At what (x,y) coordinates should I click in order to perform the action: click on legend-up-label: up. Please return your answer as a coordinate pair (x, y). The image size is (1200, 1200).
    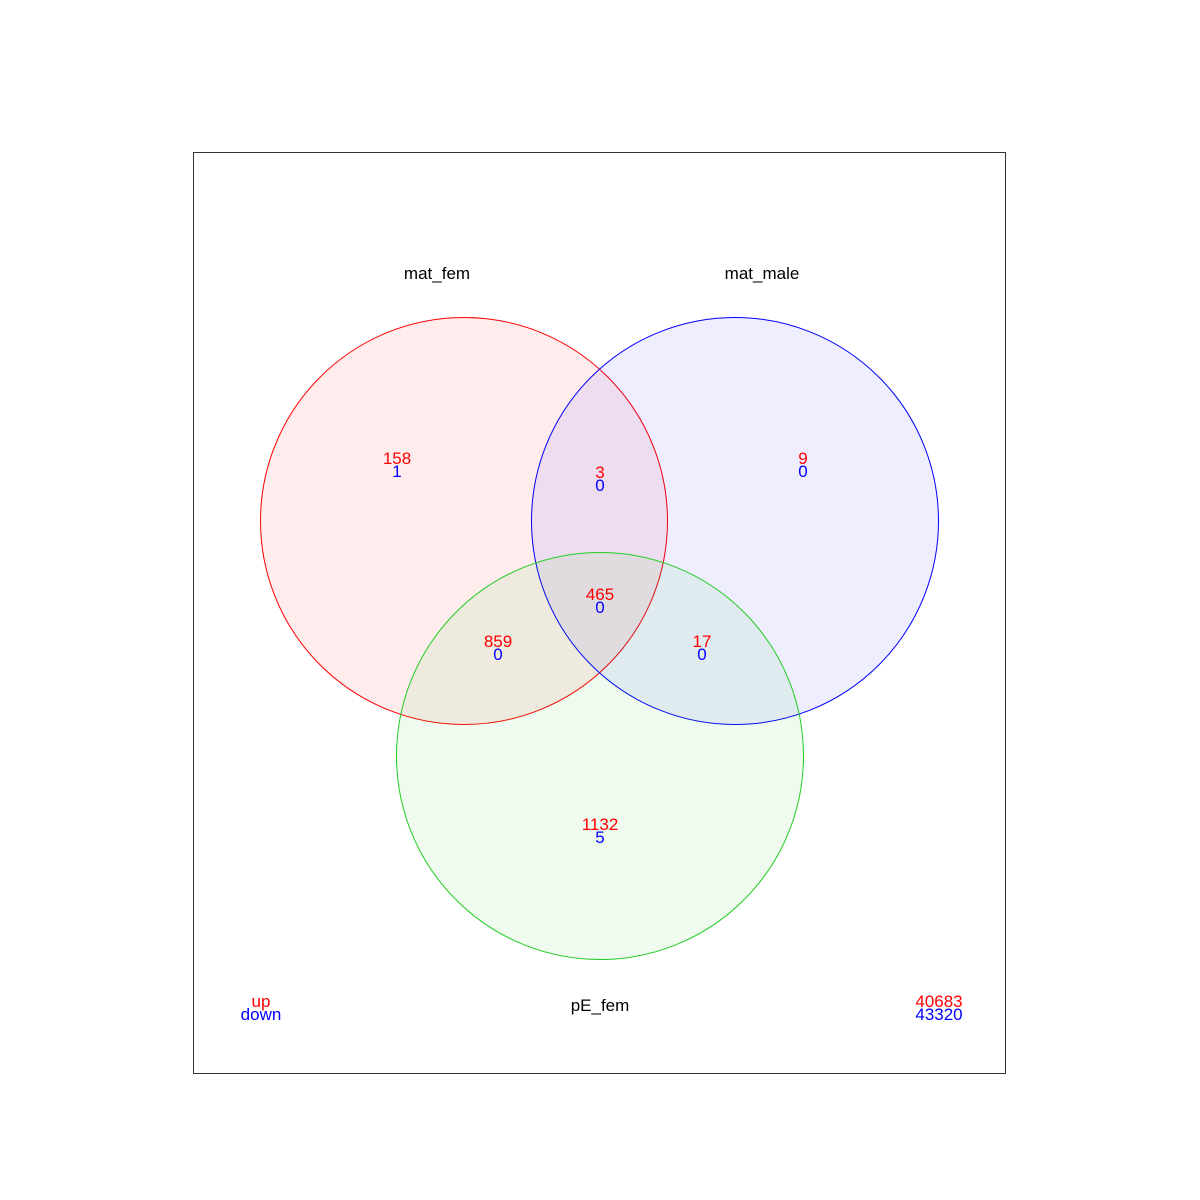
    Looking at the image, I should click on (261, 1001).